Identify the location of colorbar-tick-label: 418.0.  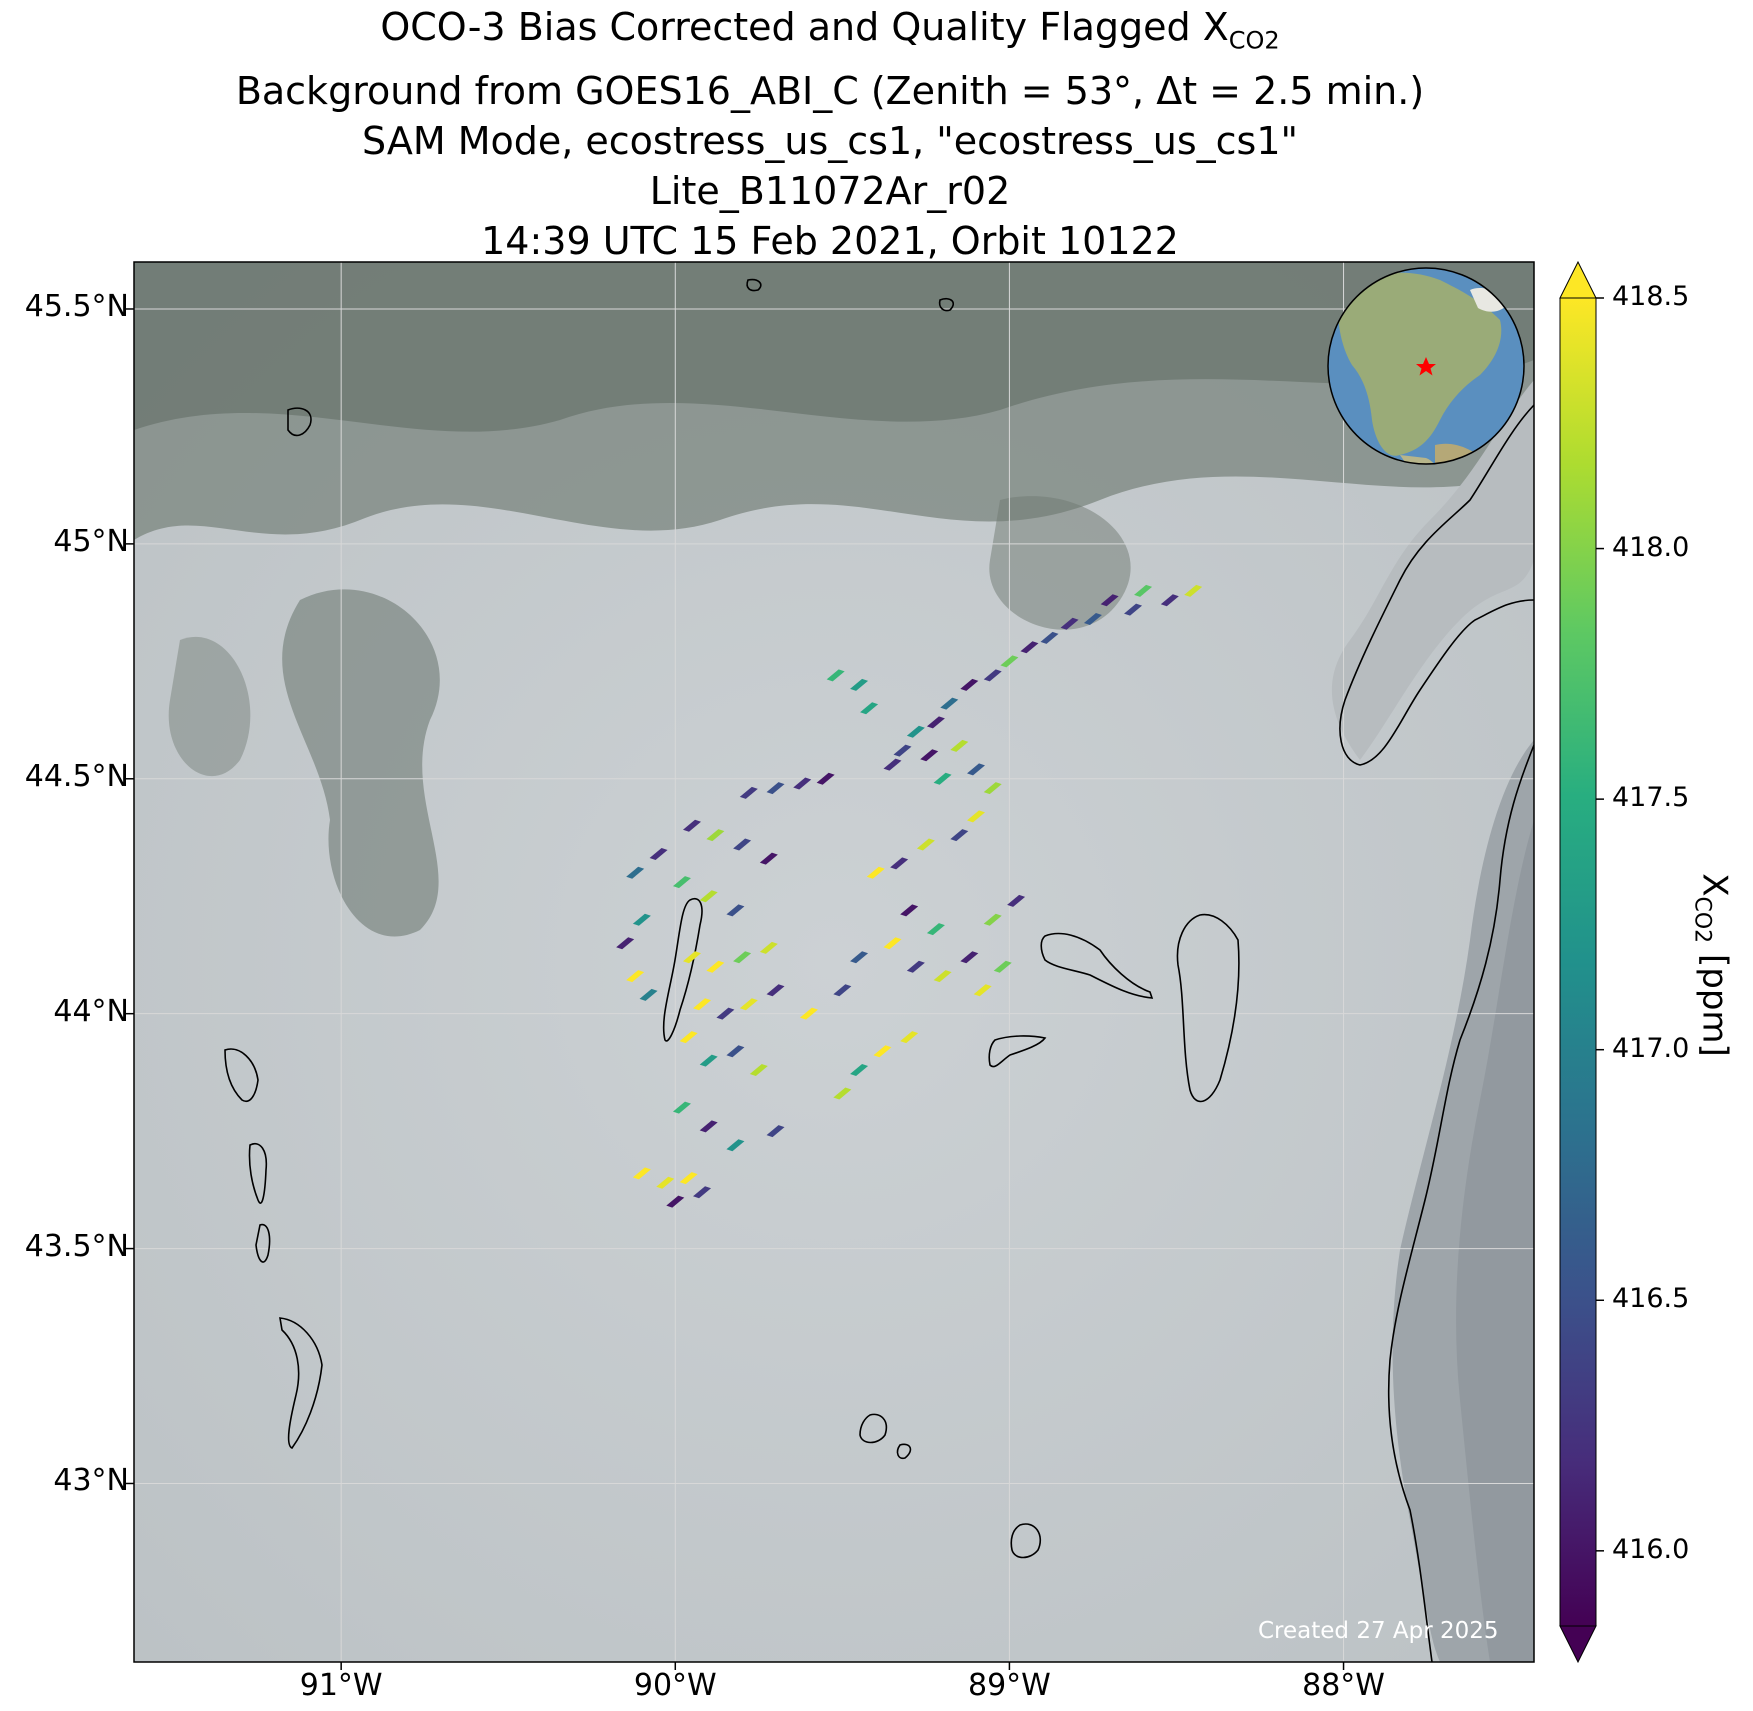
(1651, 547).